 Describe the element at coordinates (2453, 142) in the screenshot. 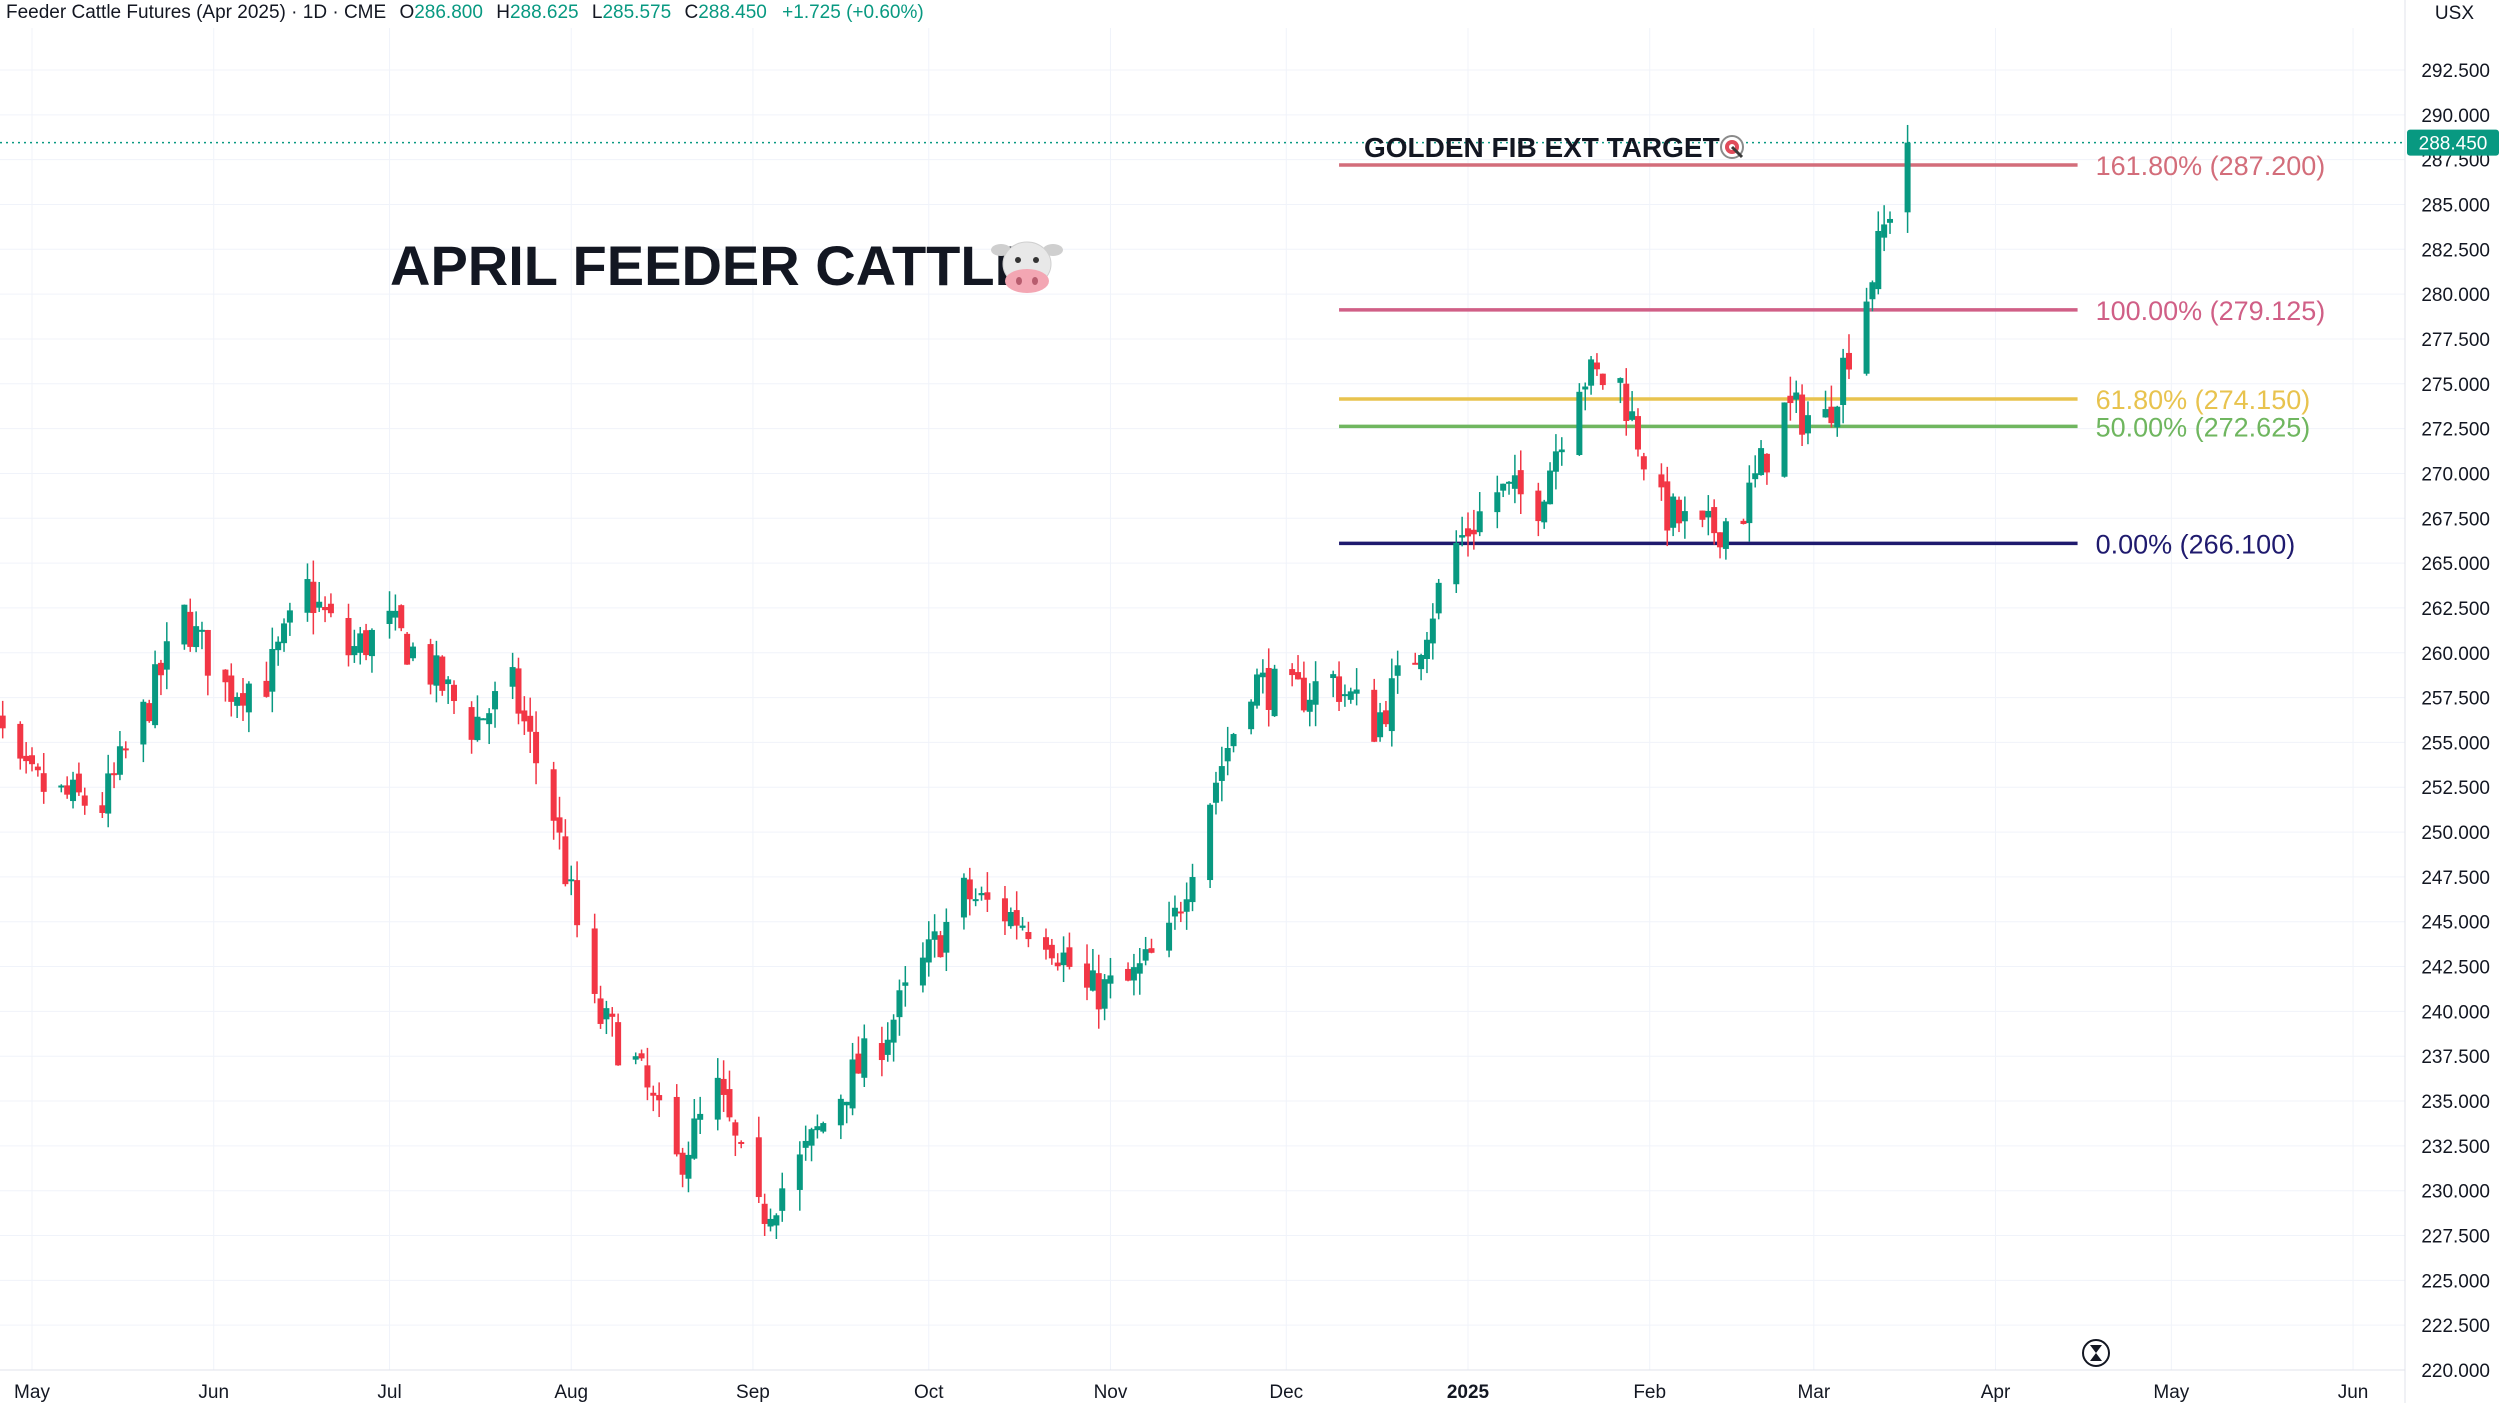

I see `last-price-tag` at that location.